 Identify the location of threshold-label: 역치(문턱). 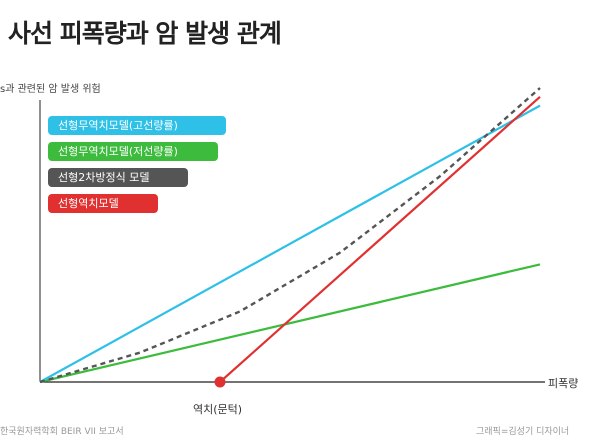
(218, 409).